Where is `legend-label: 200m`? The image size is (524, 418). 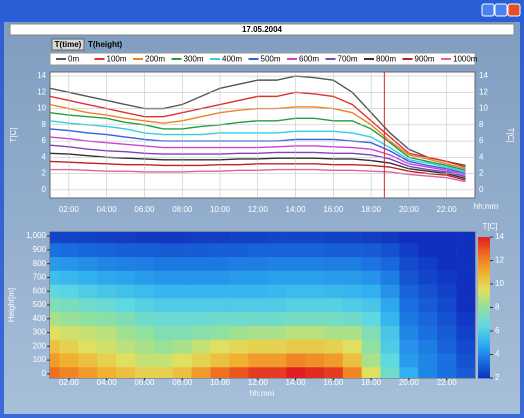
legend-label: 200m is located at coordinates (155, 59).